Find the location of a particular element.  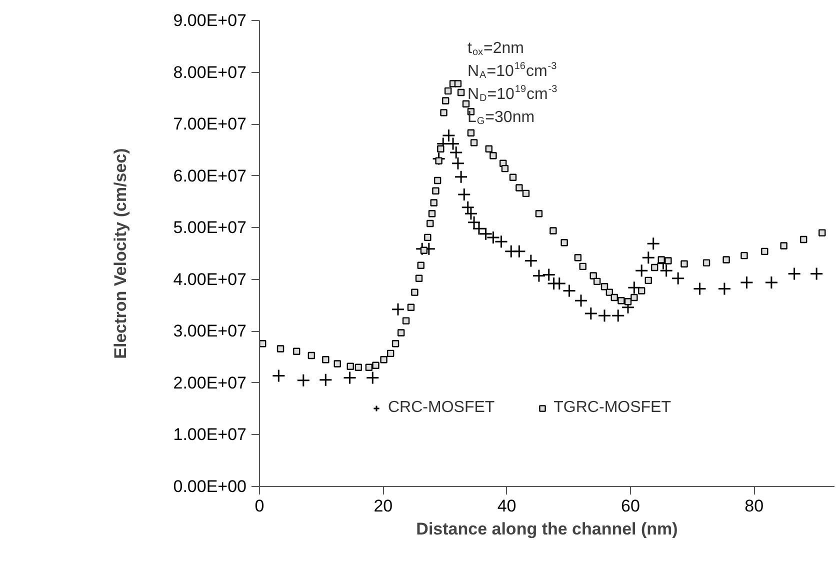

legend-label: TGRC-MOSFET is located at coordinates (612, 408).